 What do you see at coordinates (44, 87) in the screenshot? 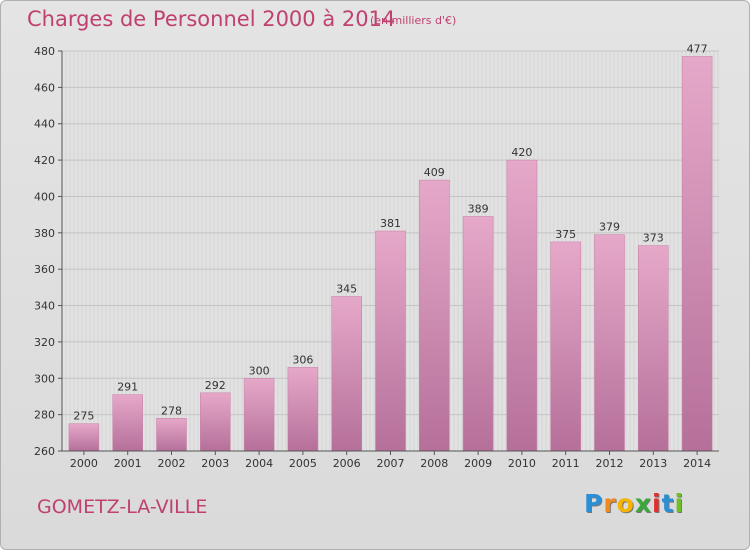
I see `y-tick-label: 460` at bounding box center [44, 87].